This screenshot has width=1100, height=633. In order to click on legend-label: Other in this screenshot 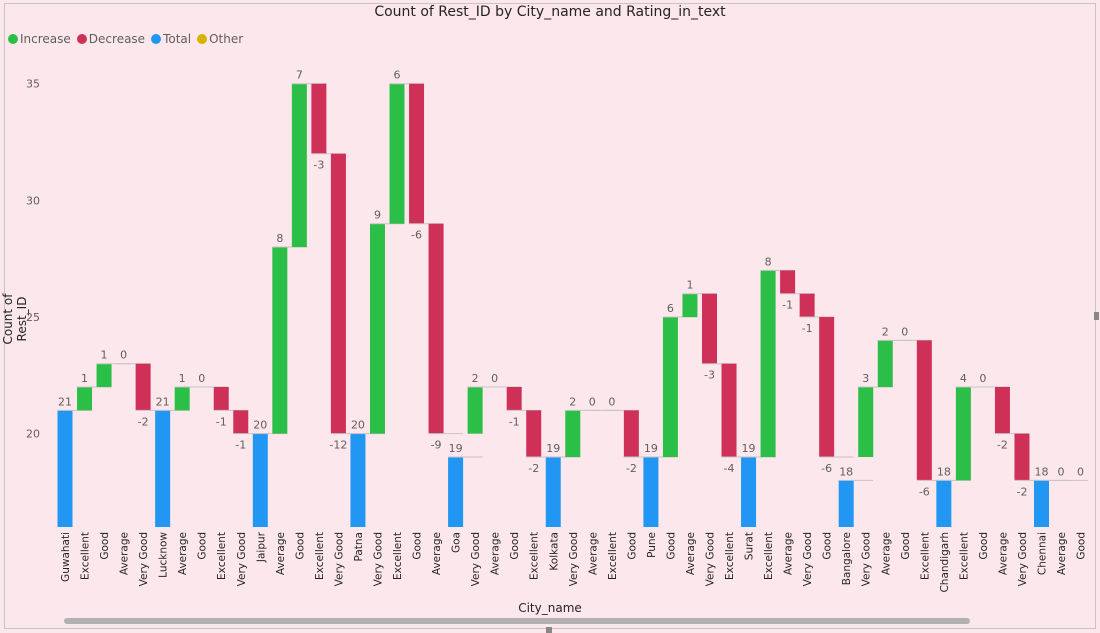, I will do `click(226, 39)`.